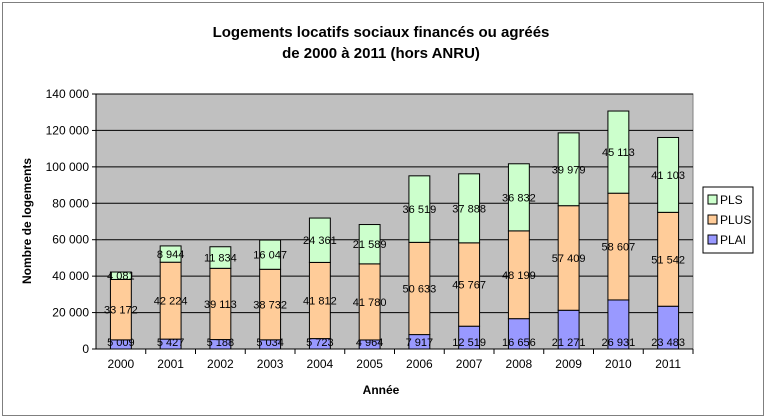  What do you see at coordinates (712, 239) in the screenshot?
I see `legend-swatch-plai` at bounding box center [712, 239].